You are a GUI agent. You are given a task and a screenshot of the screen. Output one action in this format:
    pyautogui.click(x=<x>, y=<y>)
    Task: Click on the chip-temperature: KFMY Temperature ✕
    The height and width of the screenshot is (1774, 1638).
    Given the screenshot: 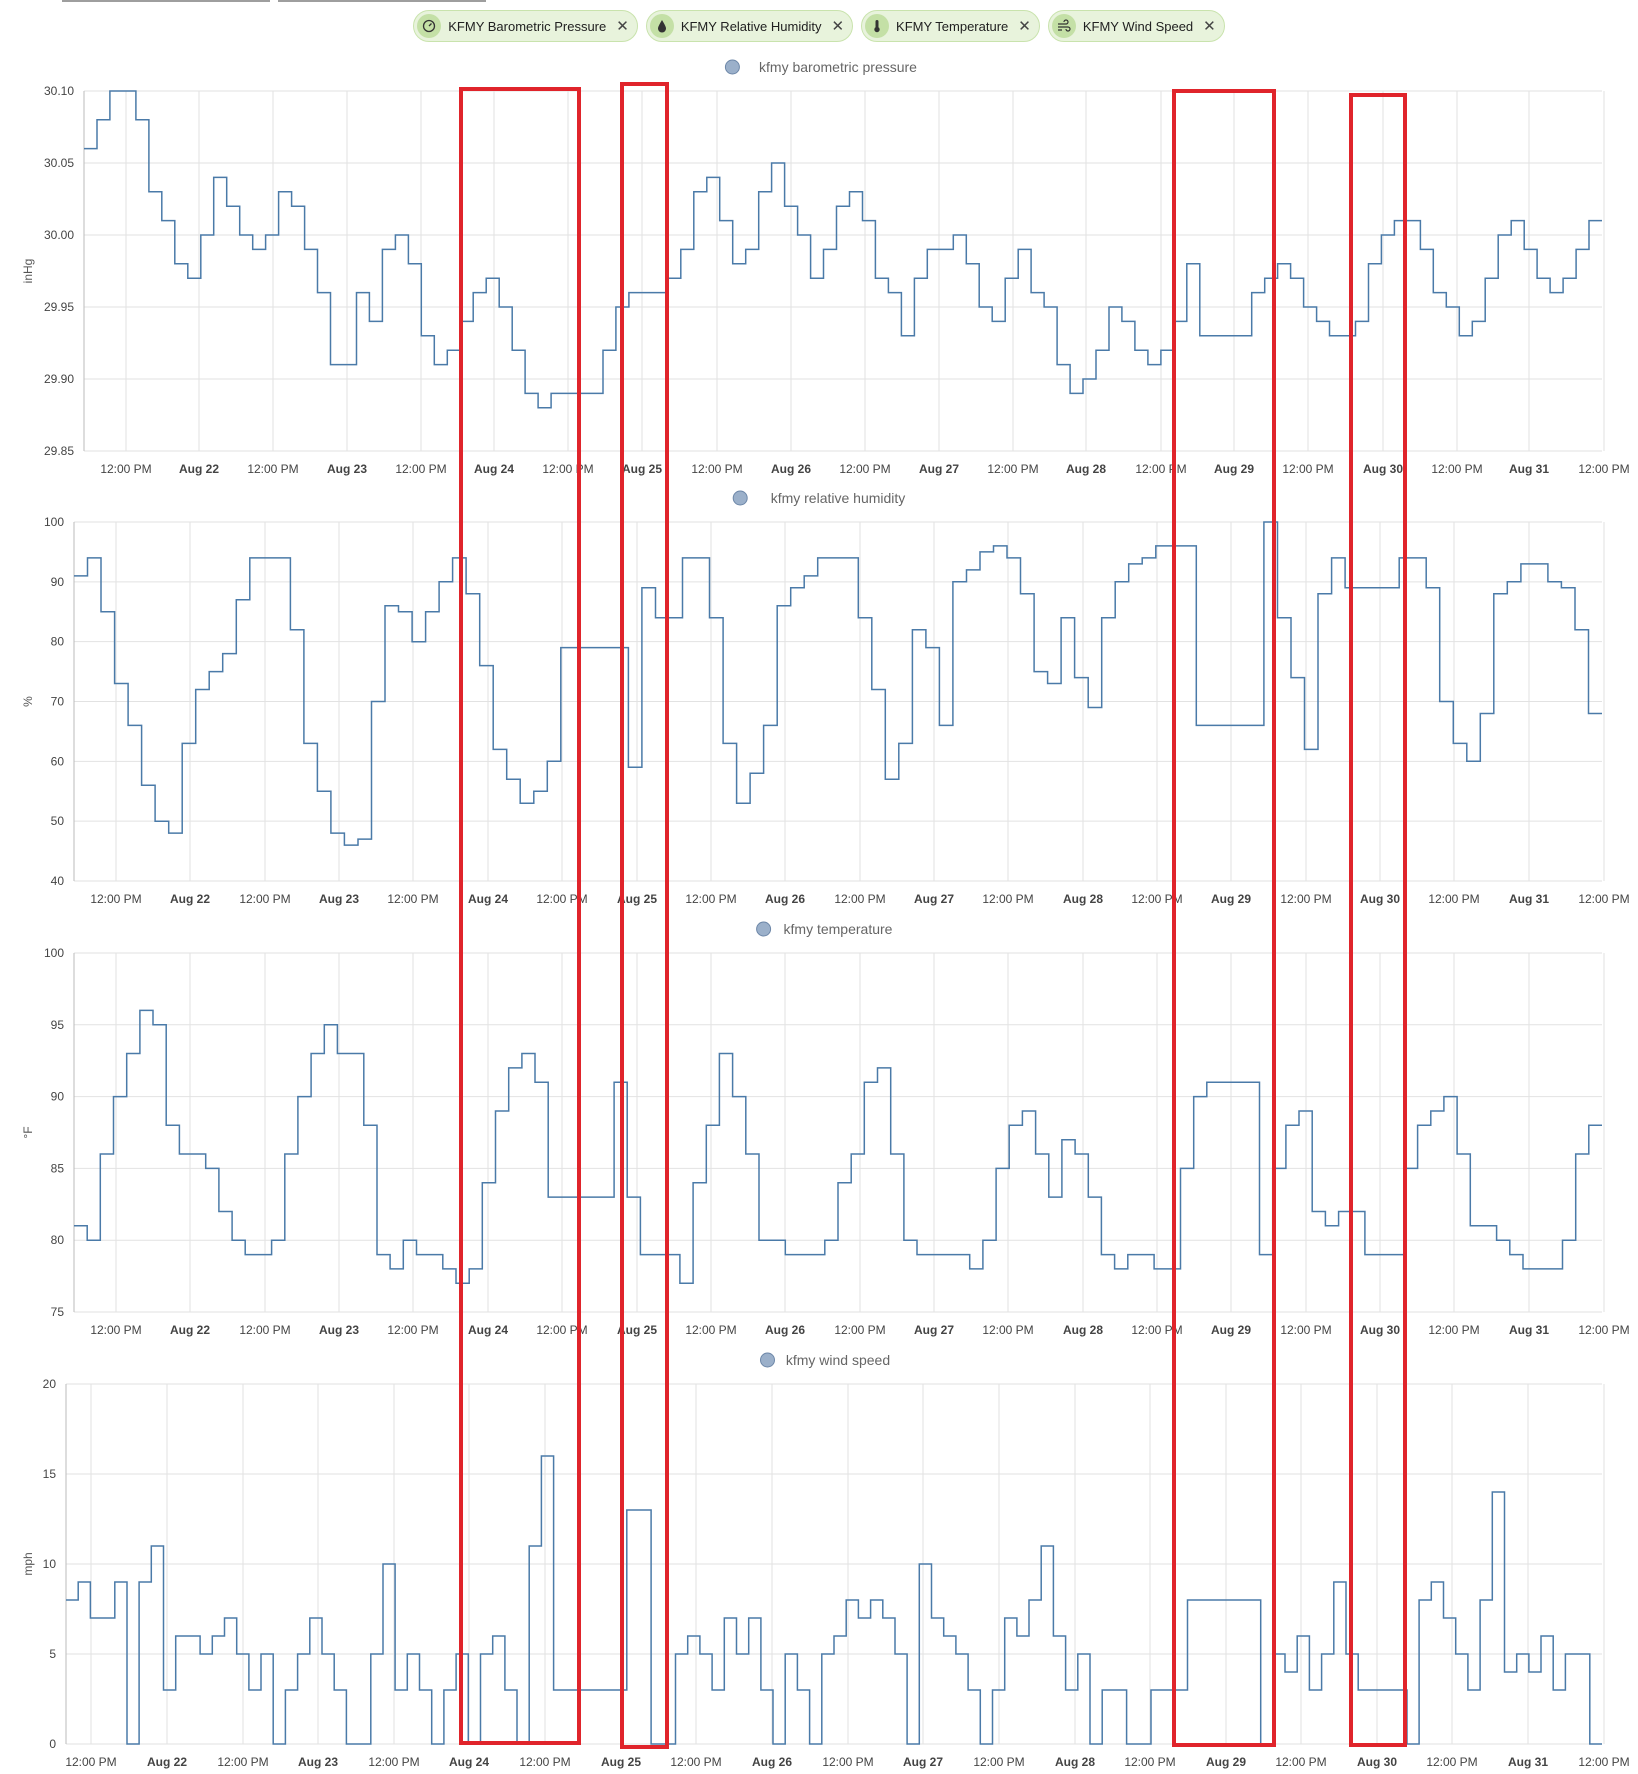 What is the action you would take?
    pyautogui.click(x=950, y=26)
    